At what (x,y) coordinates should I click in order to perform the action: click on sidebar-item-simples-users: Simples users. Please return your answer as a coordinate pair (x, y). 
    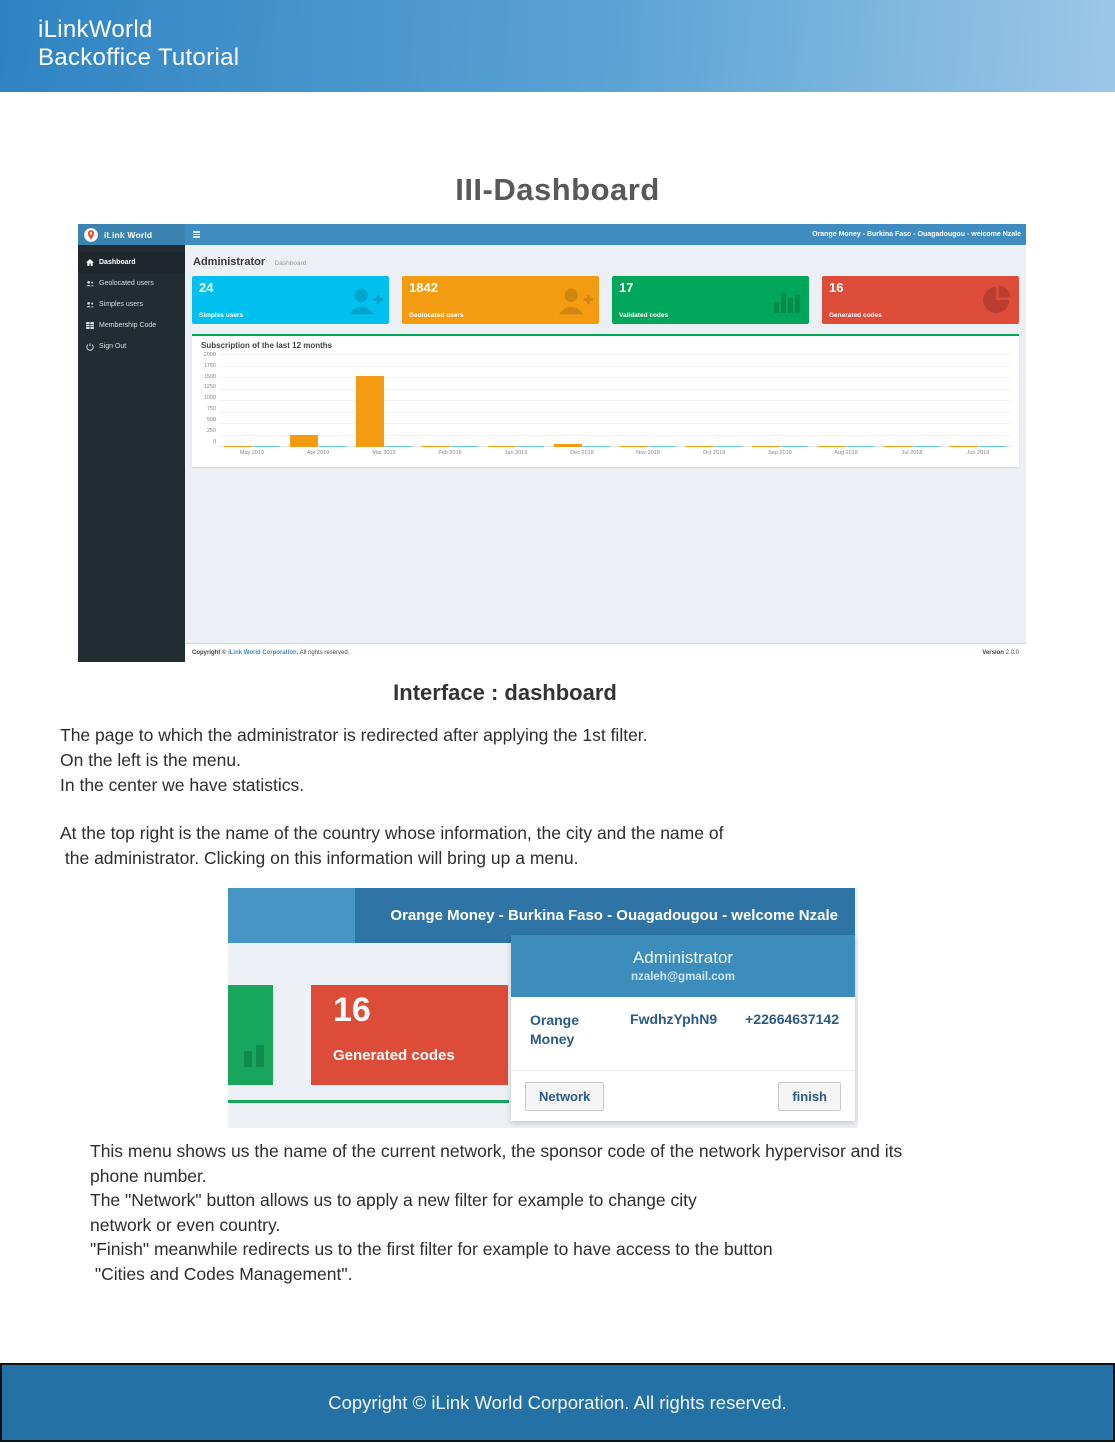
    Looking at the image, I should click on (131, 304).